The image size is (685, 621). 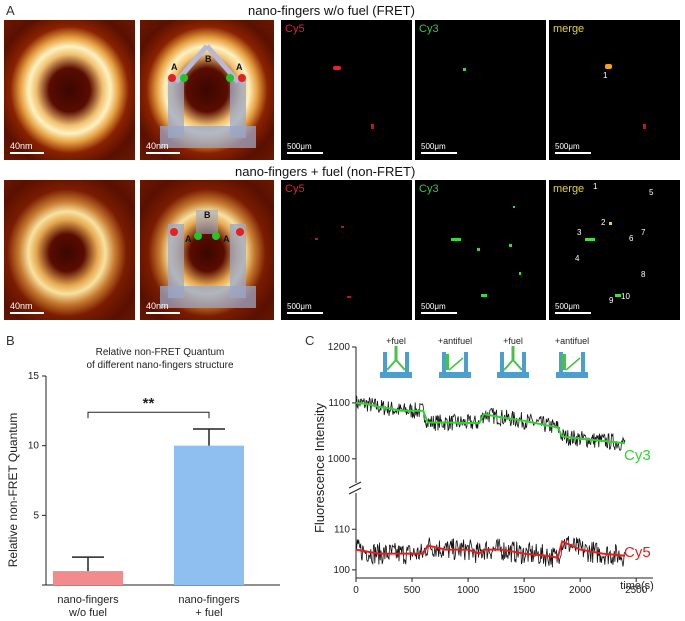 I want to click on y-tick-label: 110, so click(x=342, y=529).